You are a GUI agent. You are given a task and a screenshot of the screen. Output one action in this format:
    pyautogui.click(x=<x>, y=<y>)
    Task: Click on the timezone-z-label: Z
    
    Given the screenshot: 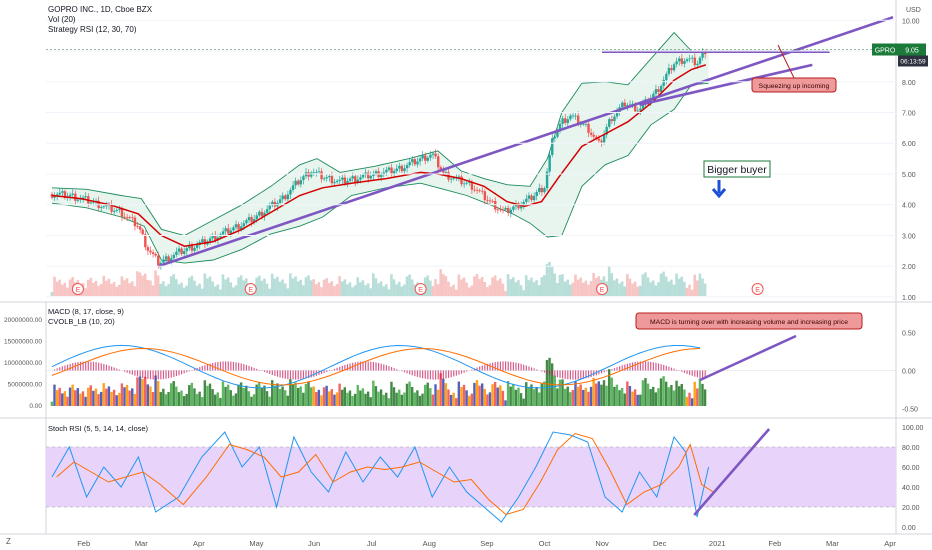 What is the action you would take?
    pyautogui.click(x=8, y=541)
    